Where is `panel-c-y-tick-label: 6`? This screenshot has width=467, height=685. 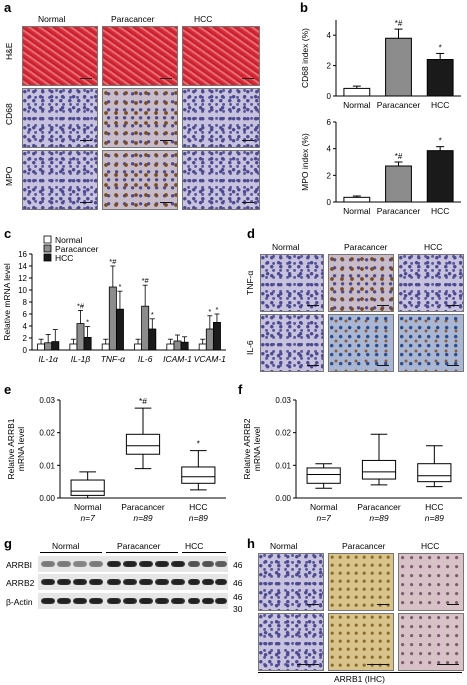
panel-c-y-tick-label: 6 is located at coordinates (25, 314).